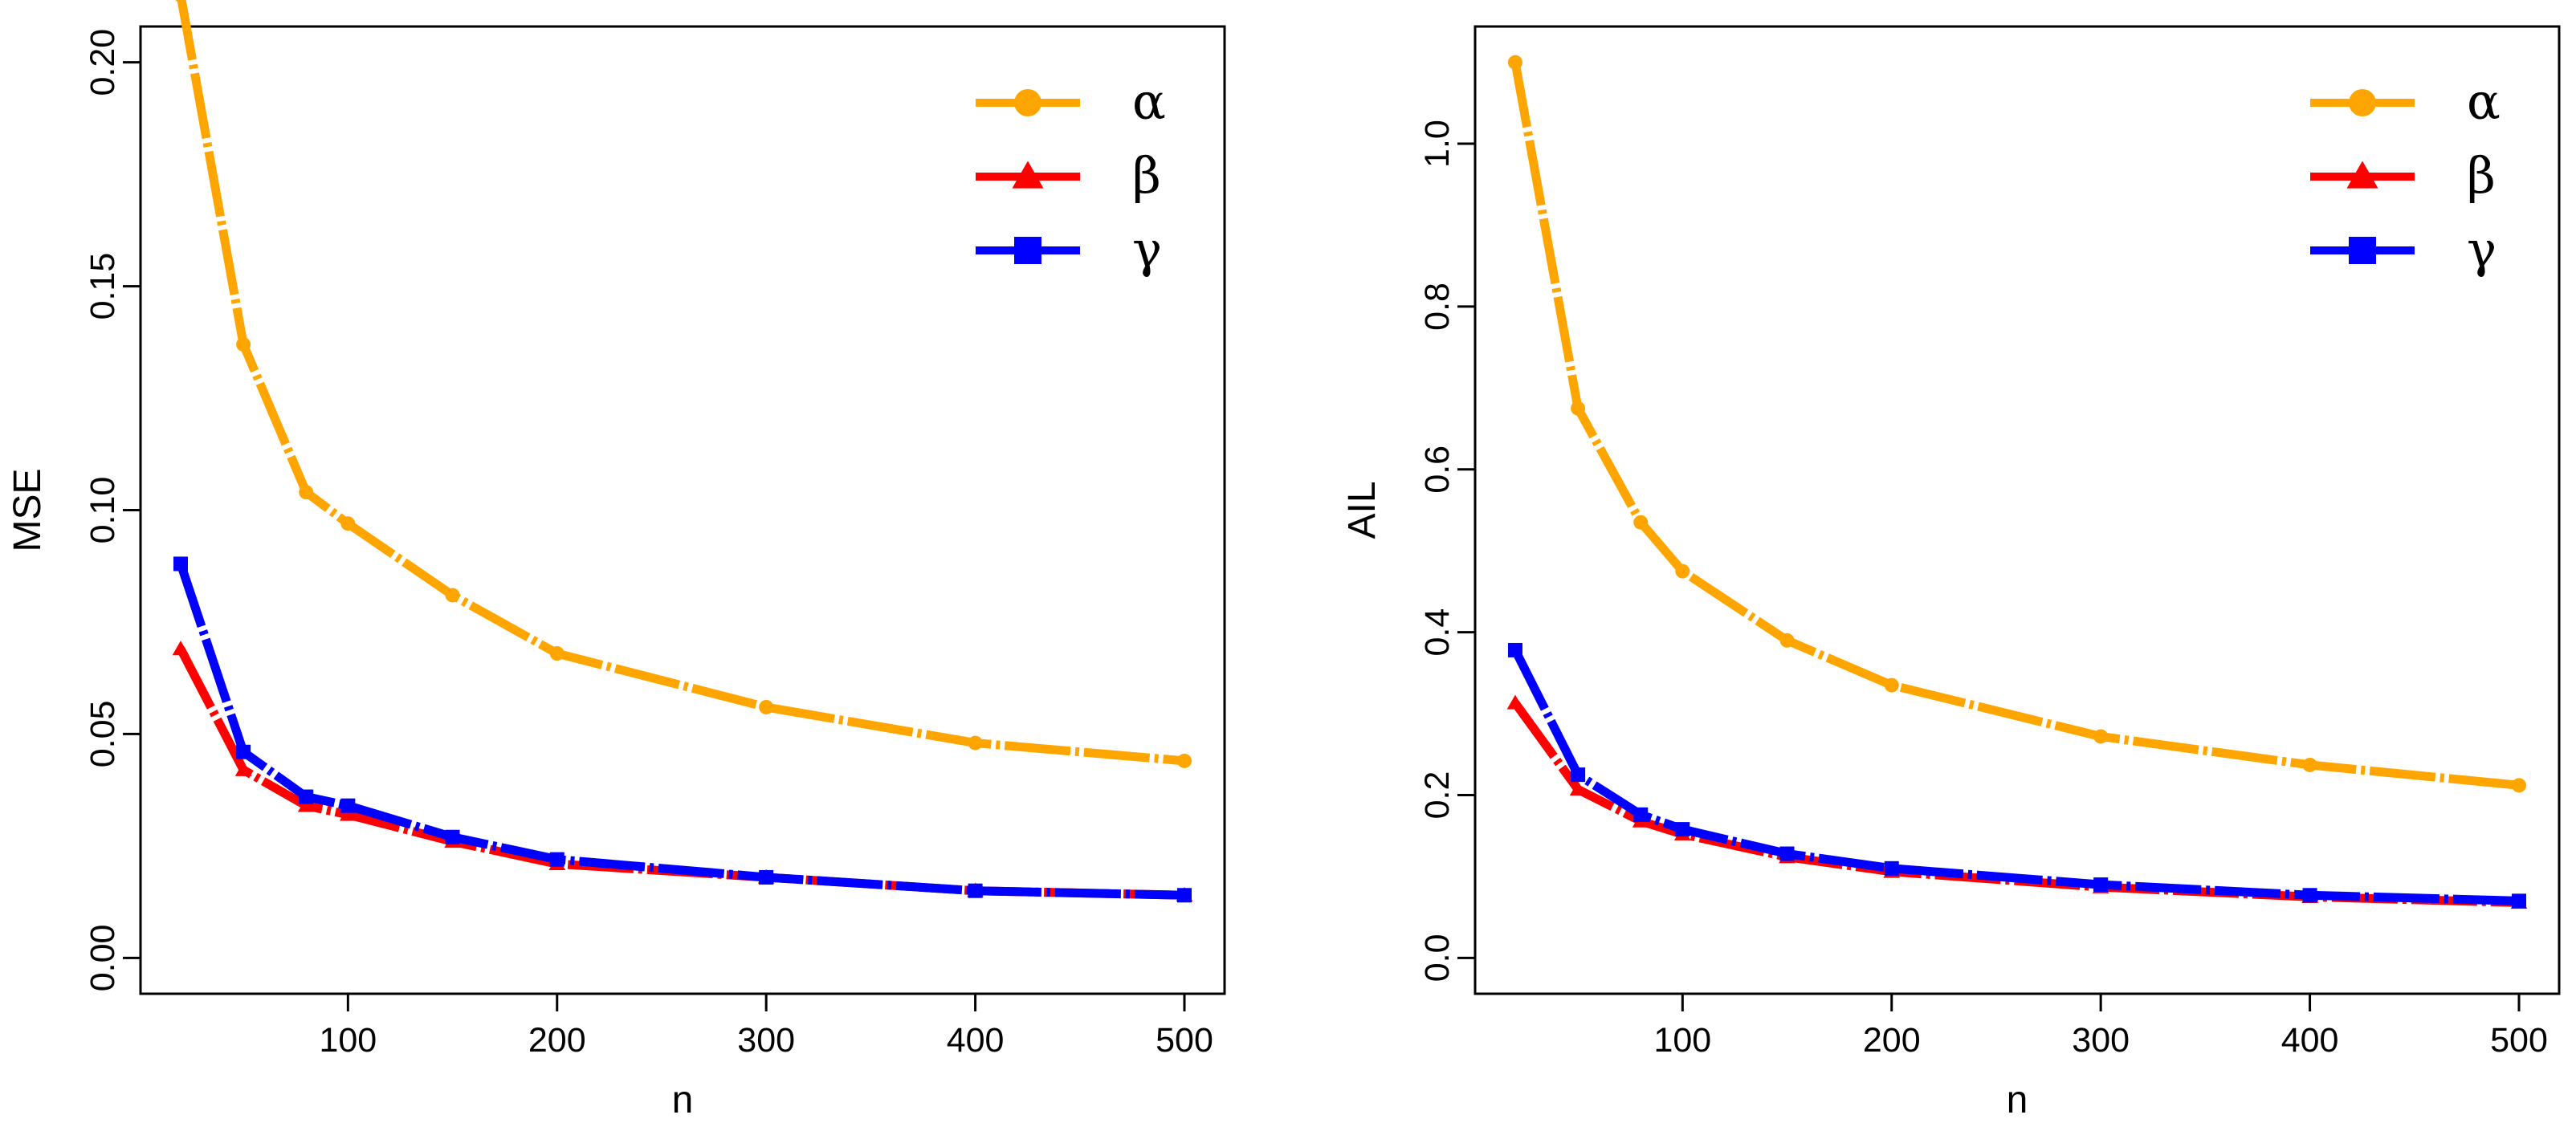 The height and width of the screenshot is (1127, 2576). Describe the element at coordinates (1446, 551) in the screenshot. I see `y-axis: 0.0 0.2 0.4 0.6 0.8 1.0` at that location.